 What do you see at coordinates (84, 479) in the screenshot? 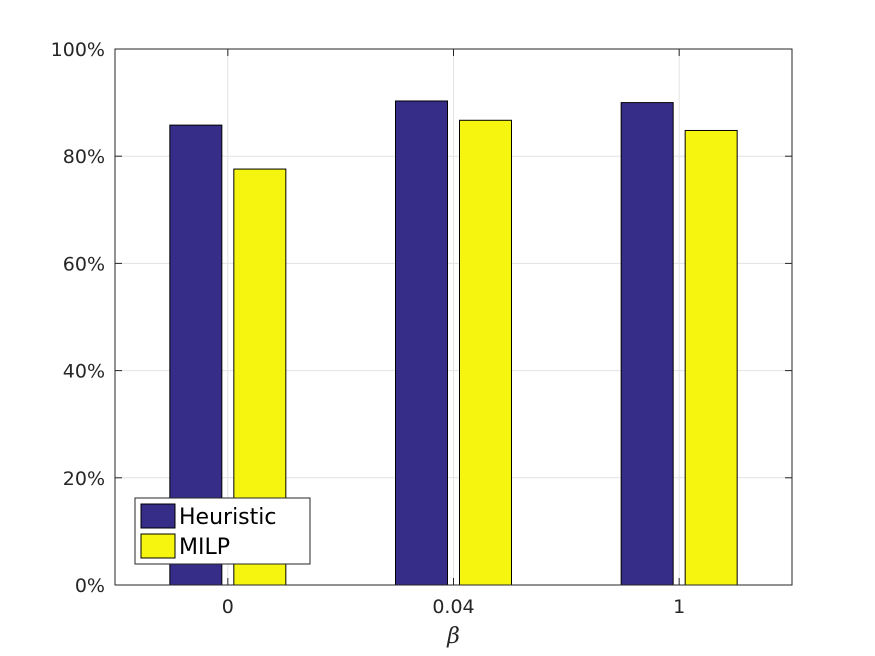
I see `y-tick-label: 20%` at bounding box center [84, 479].